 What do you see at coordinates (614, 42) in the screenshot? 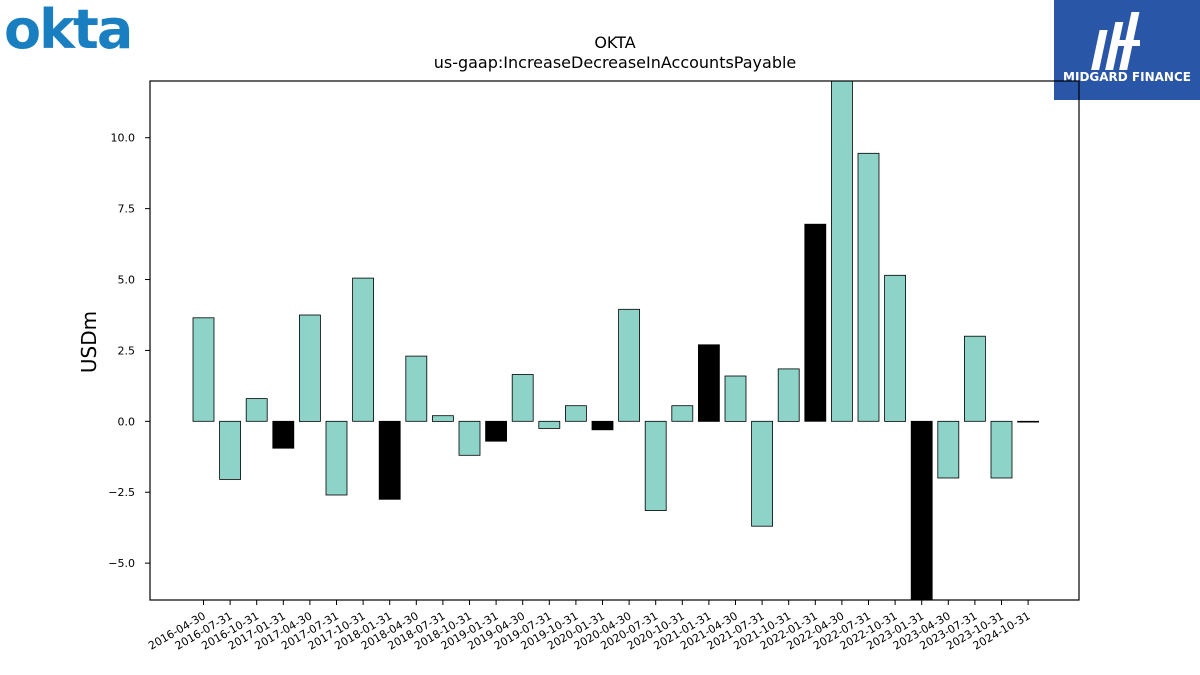
I see `chart-title: OKTA` at bounding box center [614, 42].